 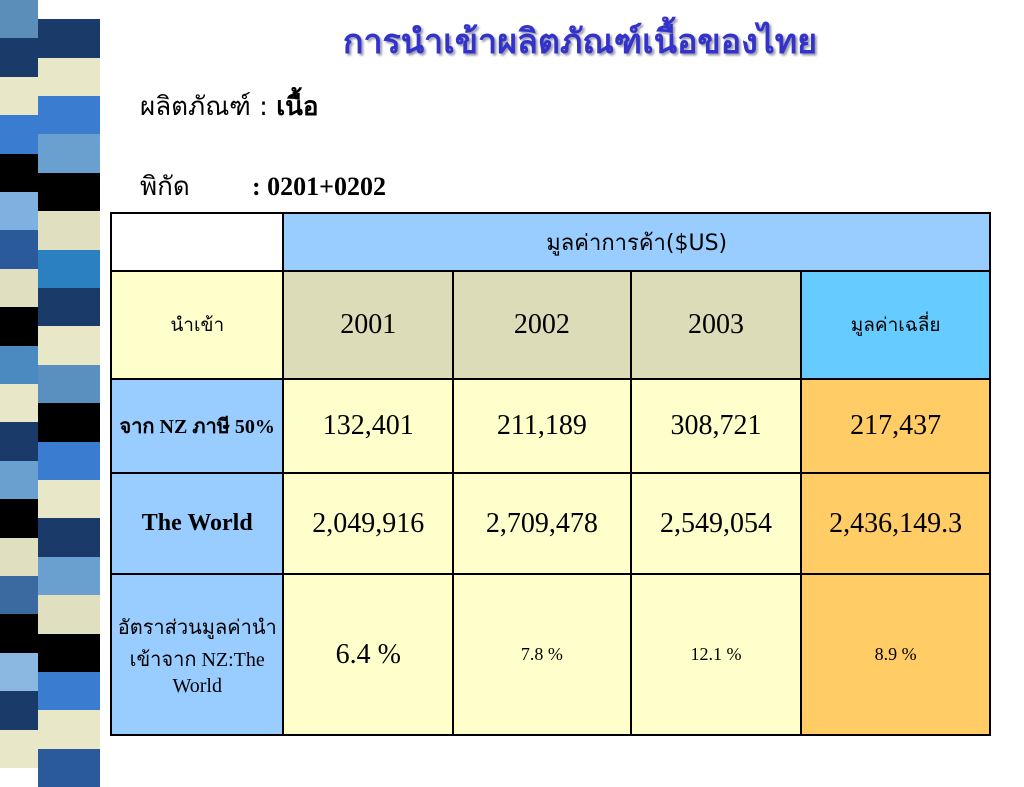 What do you see at coordinates (636, 242) in the screenshot?
I see `group-header: มูลค่าการค้า($US)` at bounding box center [636, 242].